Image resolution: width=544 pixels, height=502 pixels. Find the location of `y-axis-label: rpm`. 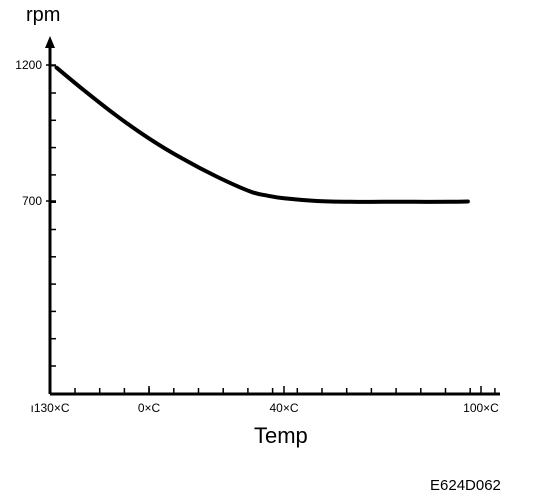

y-axis-label: rpm is located at coordinates (43, 15).